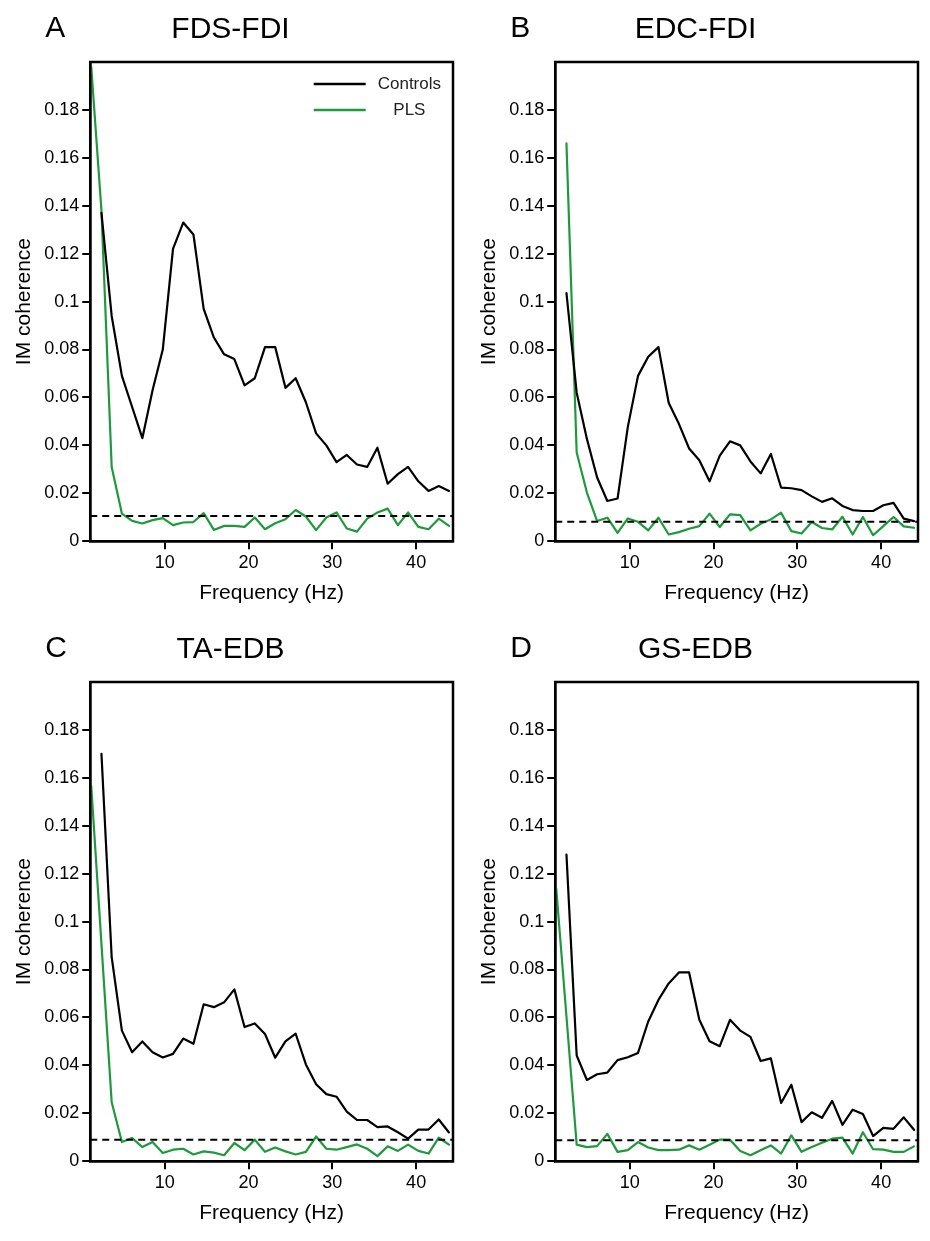 The image size is (930, 1241). Describe the element at coordinates (695, 28) in the screenshot. I see `chart-title: EDC-FDI` at that location.